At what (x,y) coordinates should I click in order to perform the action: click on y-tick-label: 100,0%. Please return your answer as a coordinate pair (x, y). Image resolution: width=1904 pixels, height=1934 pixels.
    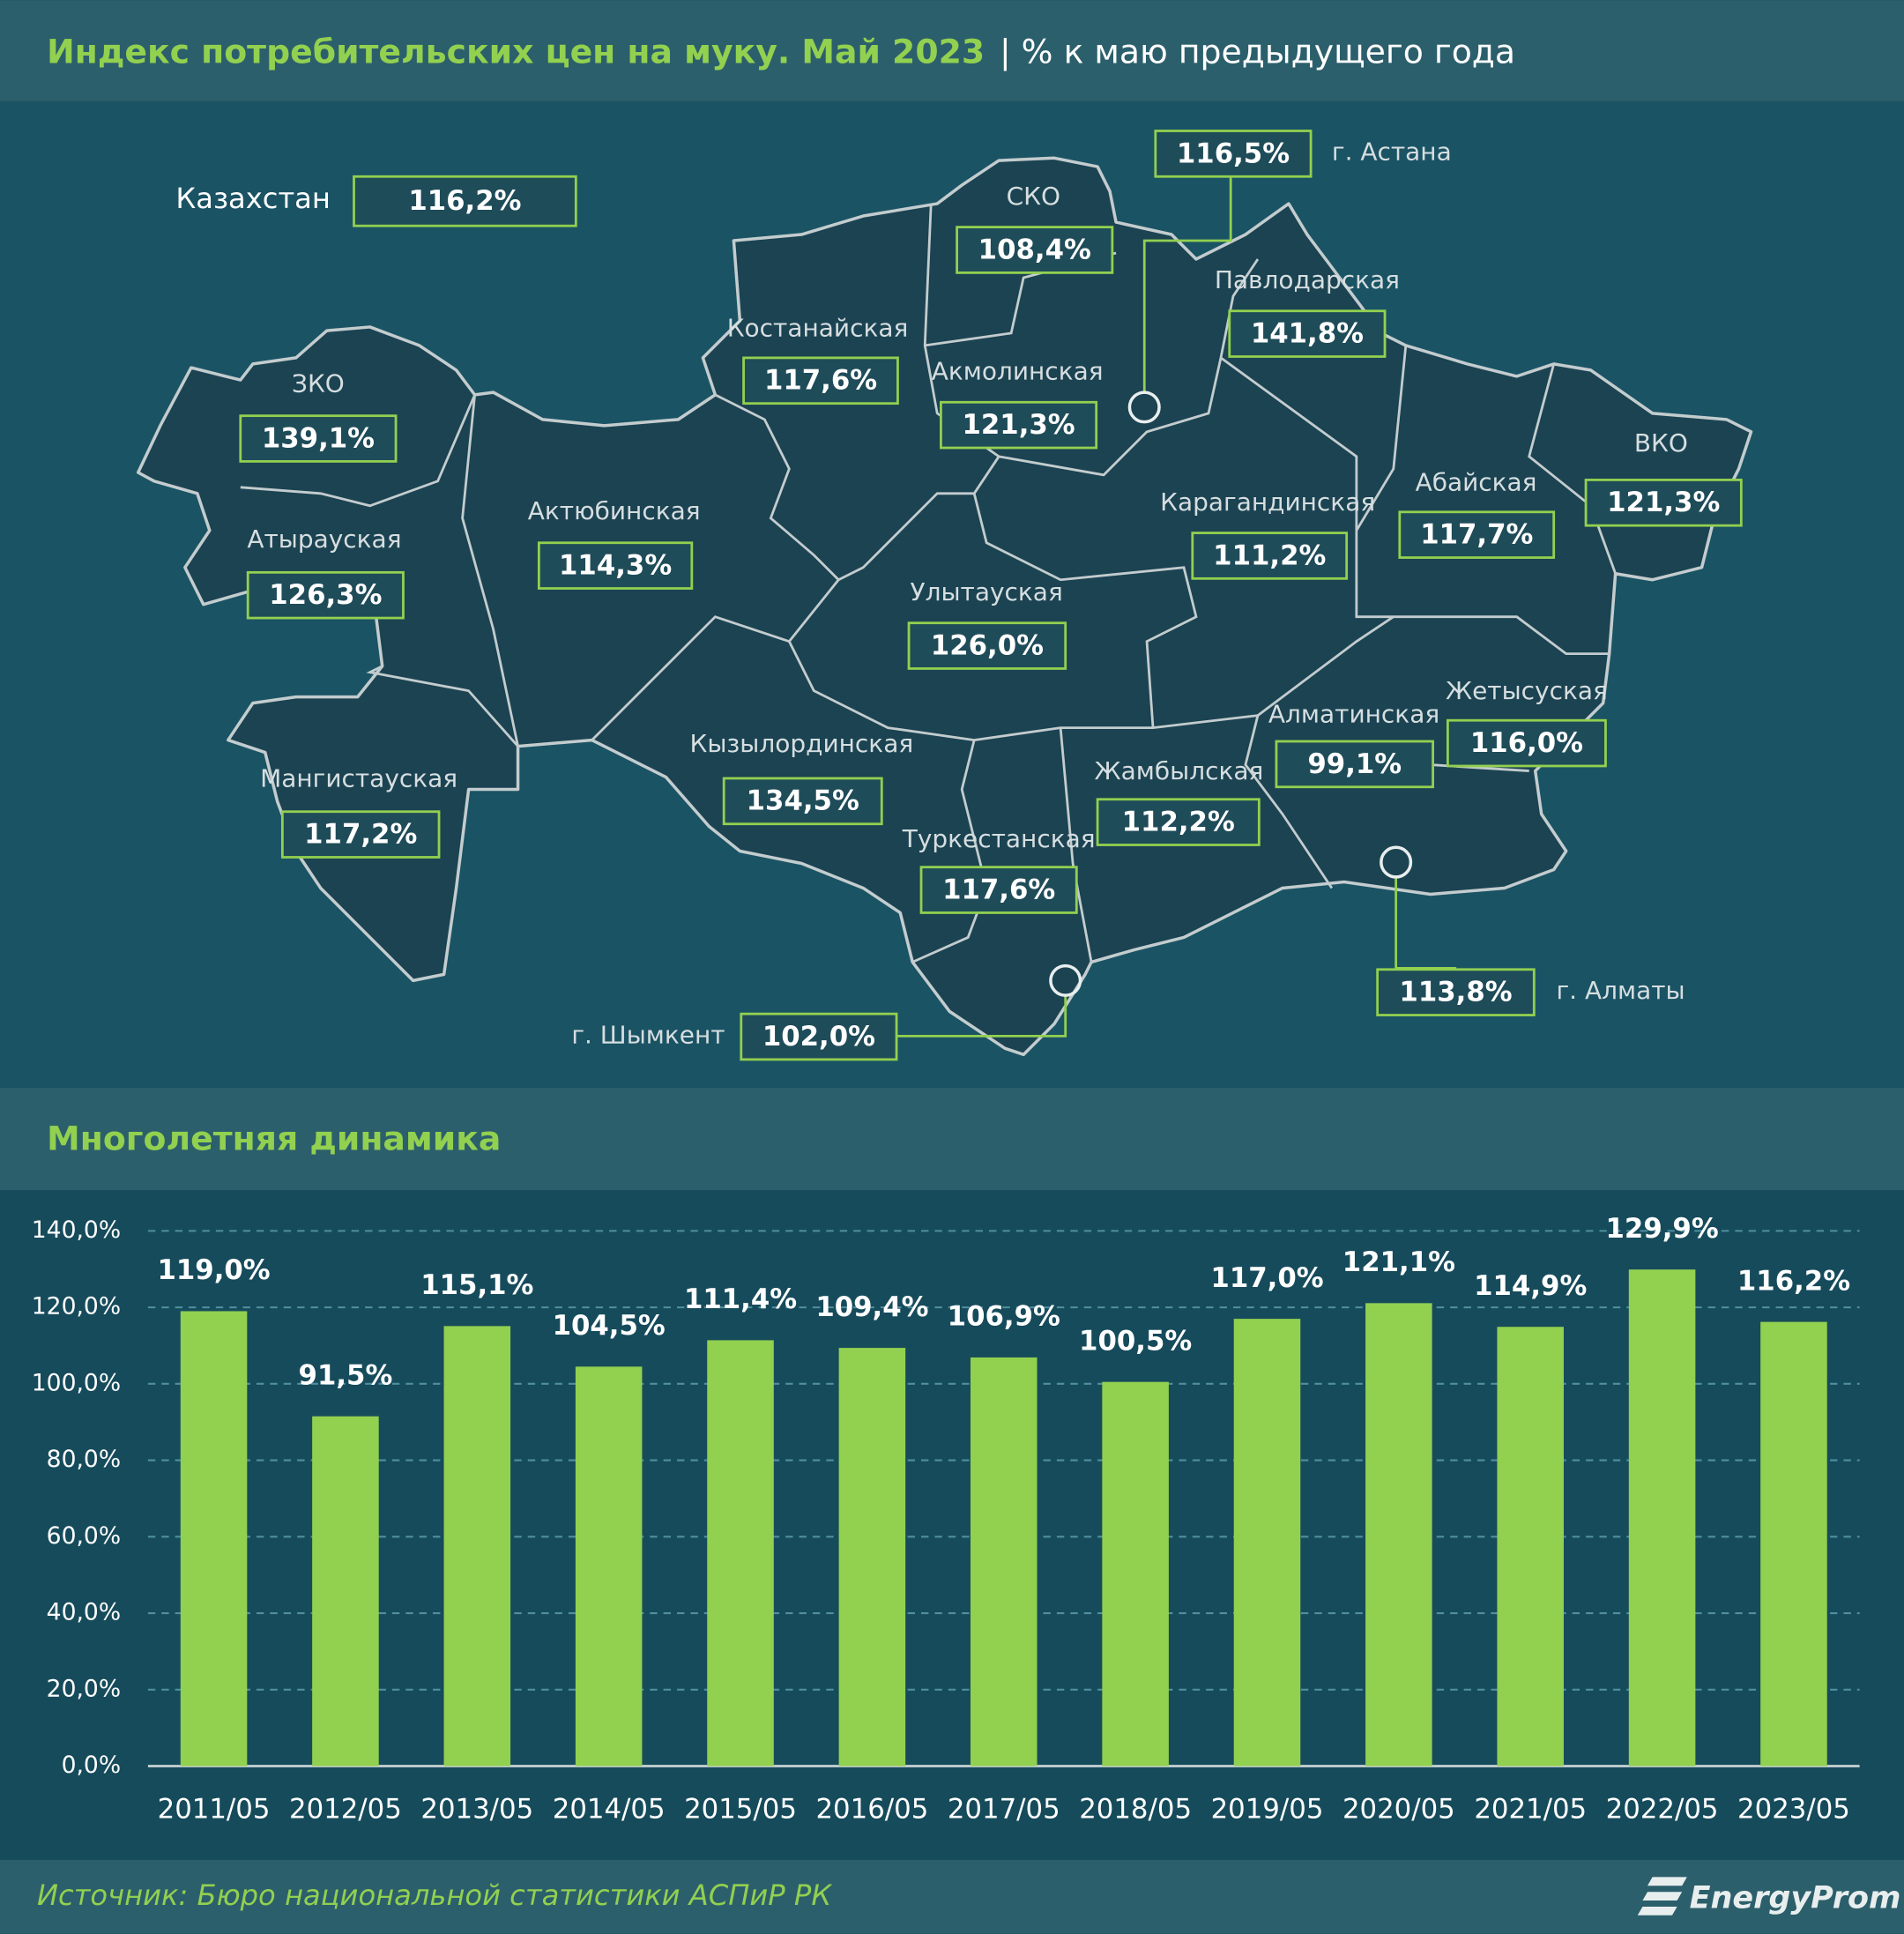
    Looking at the image, I should click on (76, 1382).